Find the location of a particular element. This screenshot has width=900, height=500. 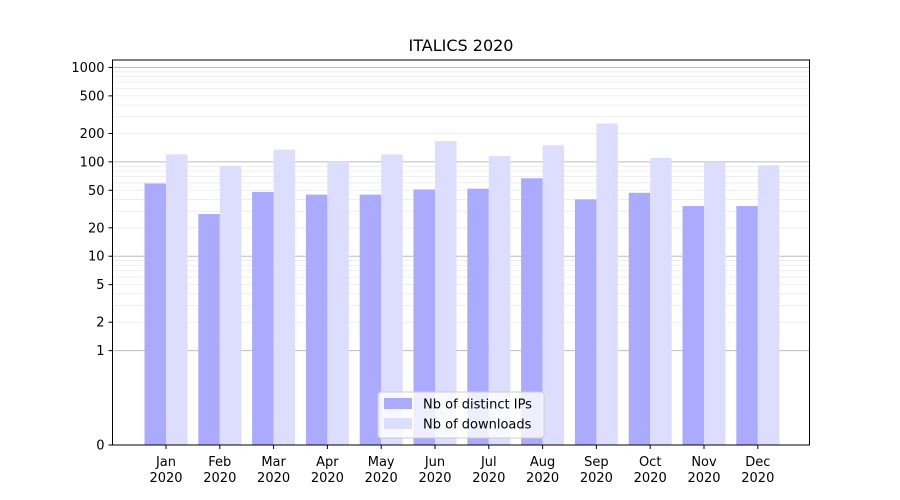

x-tick-label-month: Mar is located at coordinates (273, 462).